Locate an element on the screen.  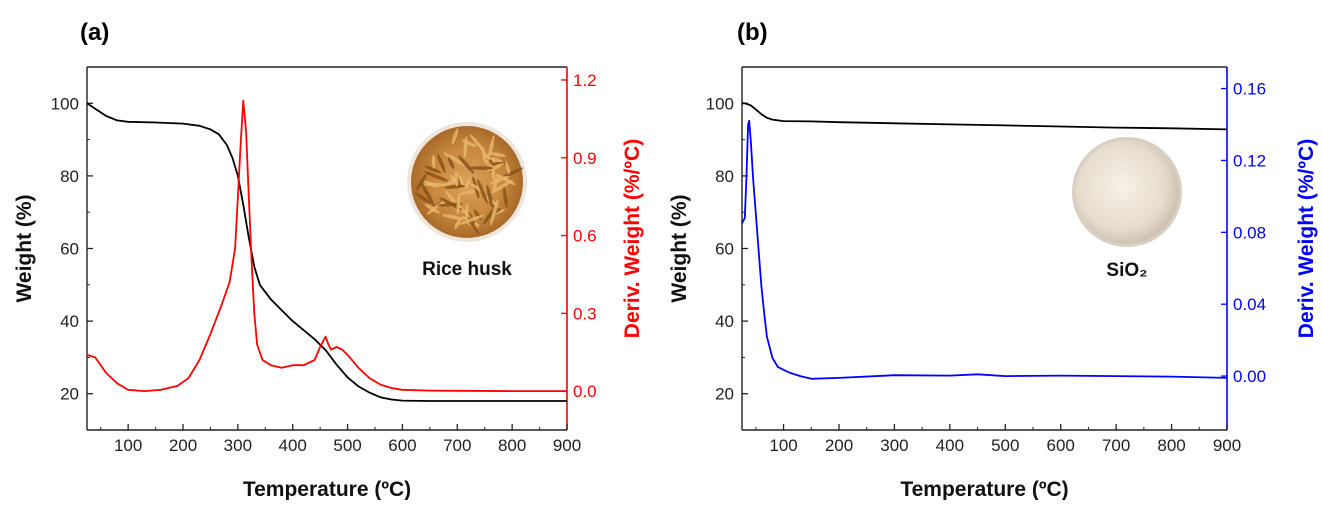
silica-fill is located at coordinates (1127, 192).